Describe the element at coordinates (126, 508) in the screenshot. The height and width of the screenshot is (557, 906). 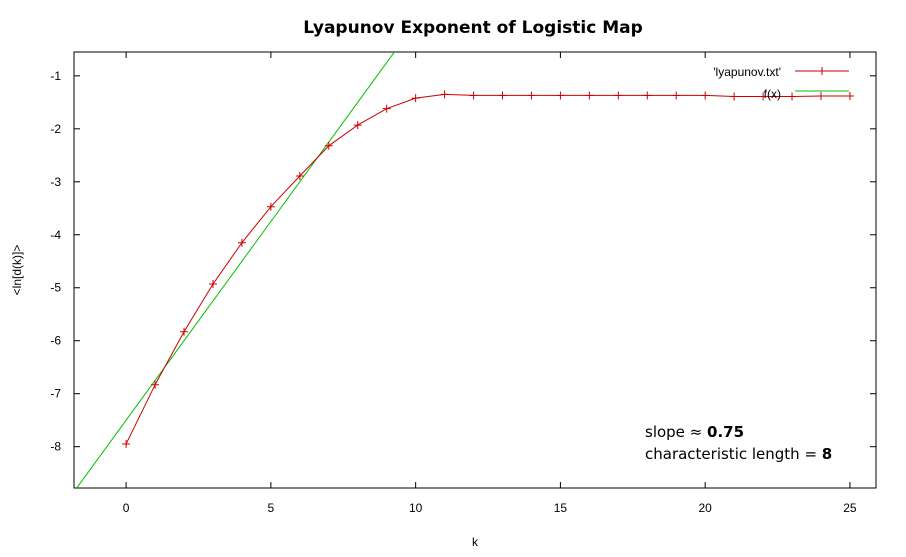
I see `x-tick-label: 0` at that location.